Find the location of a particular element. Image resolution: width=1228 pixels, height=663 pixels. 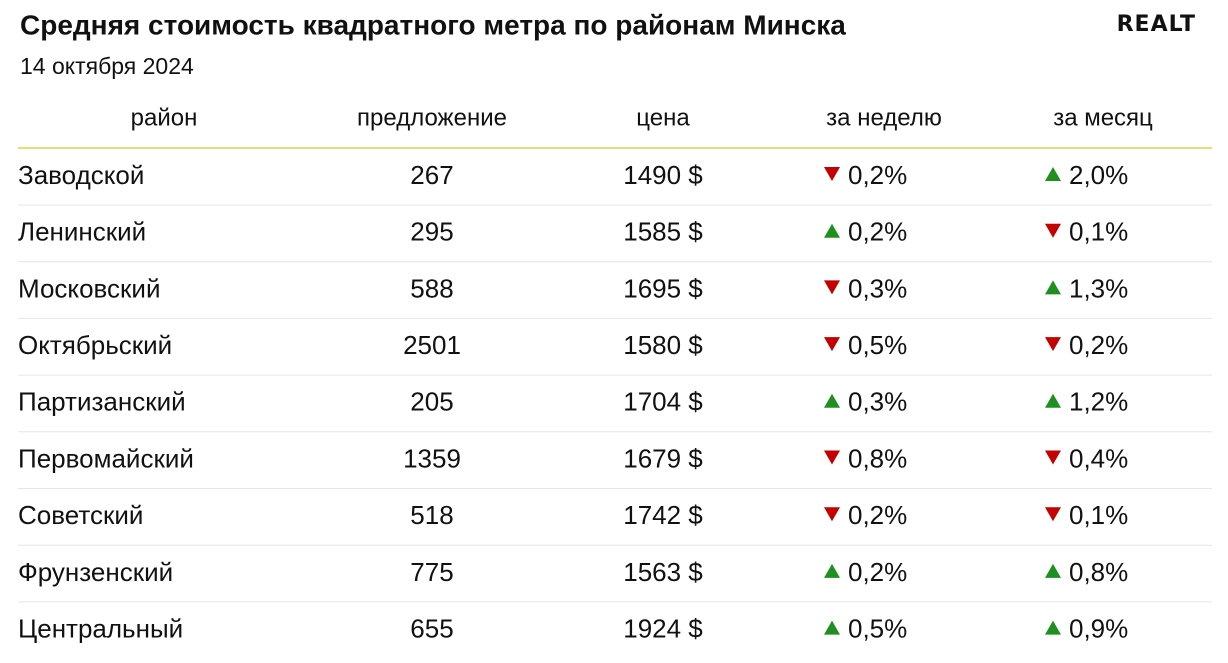

price: 1679 $ is located at coordinates (663, 458).